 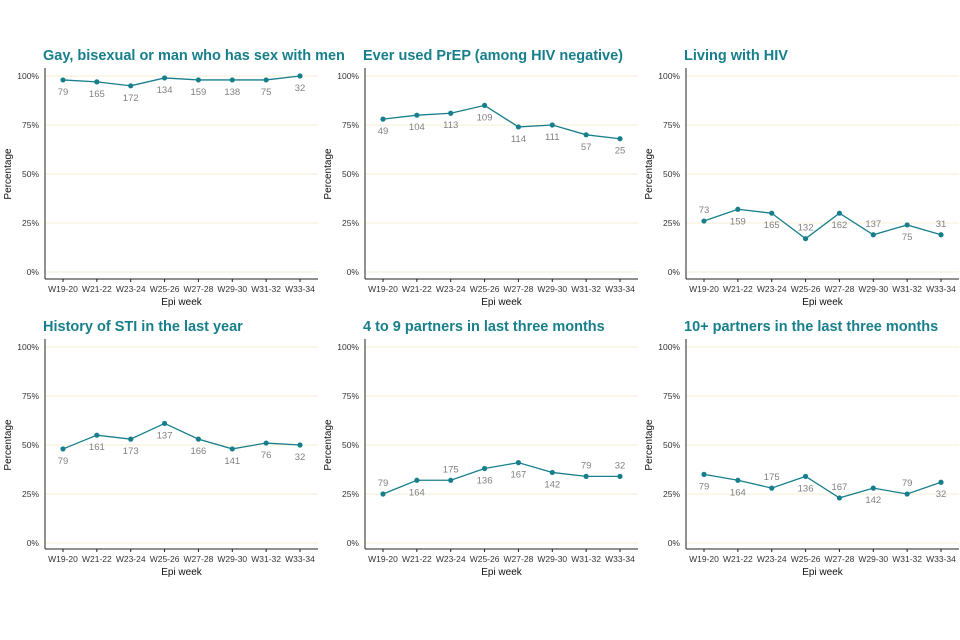 What do you see at coordinates (873, 224) in the screenshot?
I see `data-label: 137` at bounding box center [873, 224].